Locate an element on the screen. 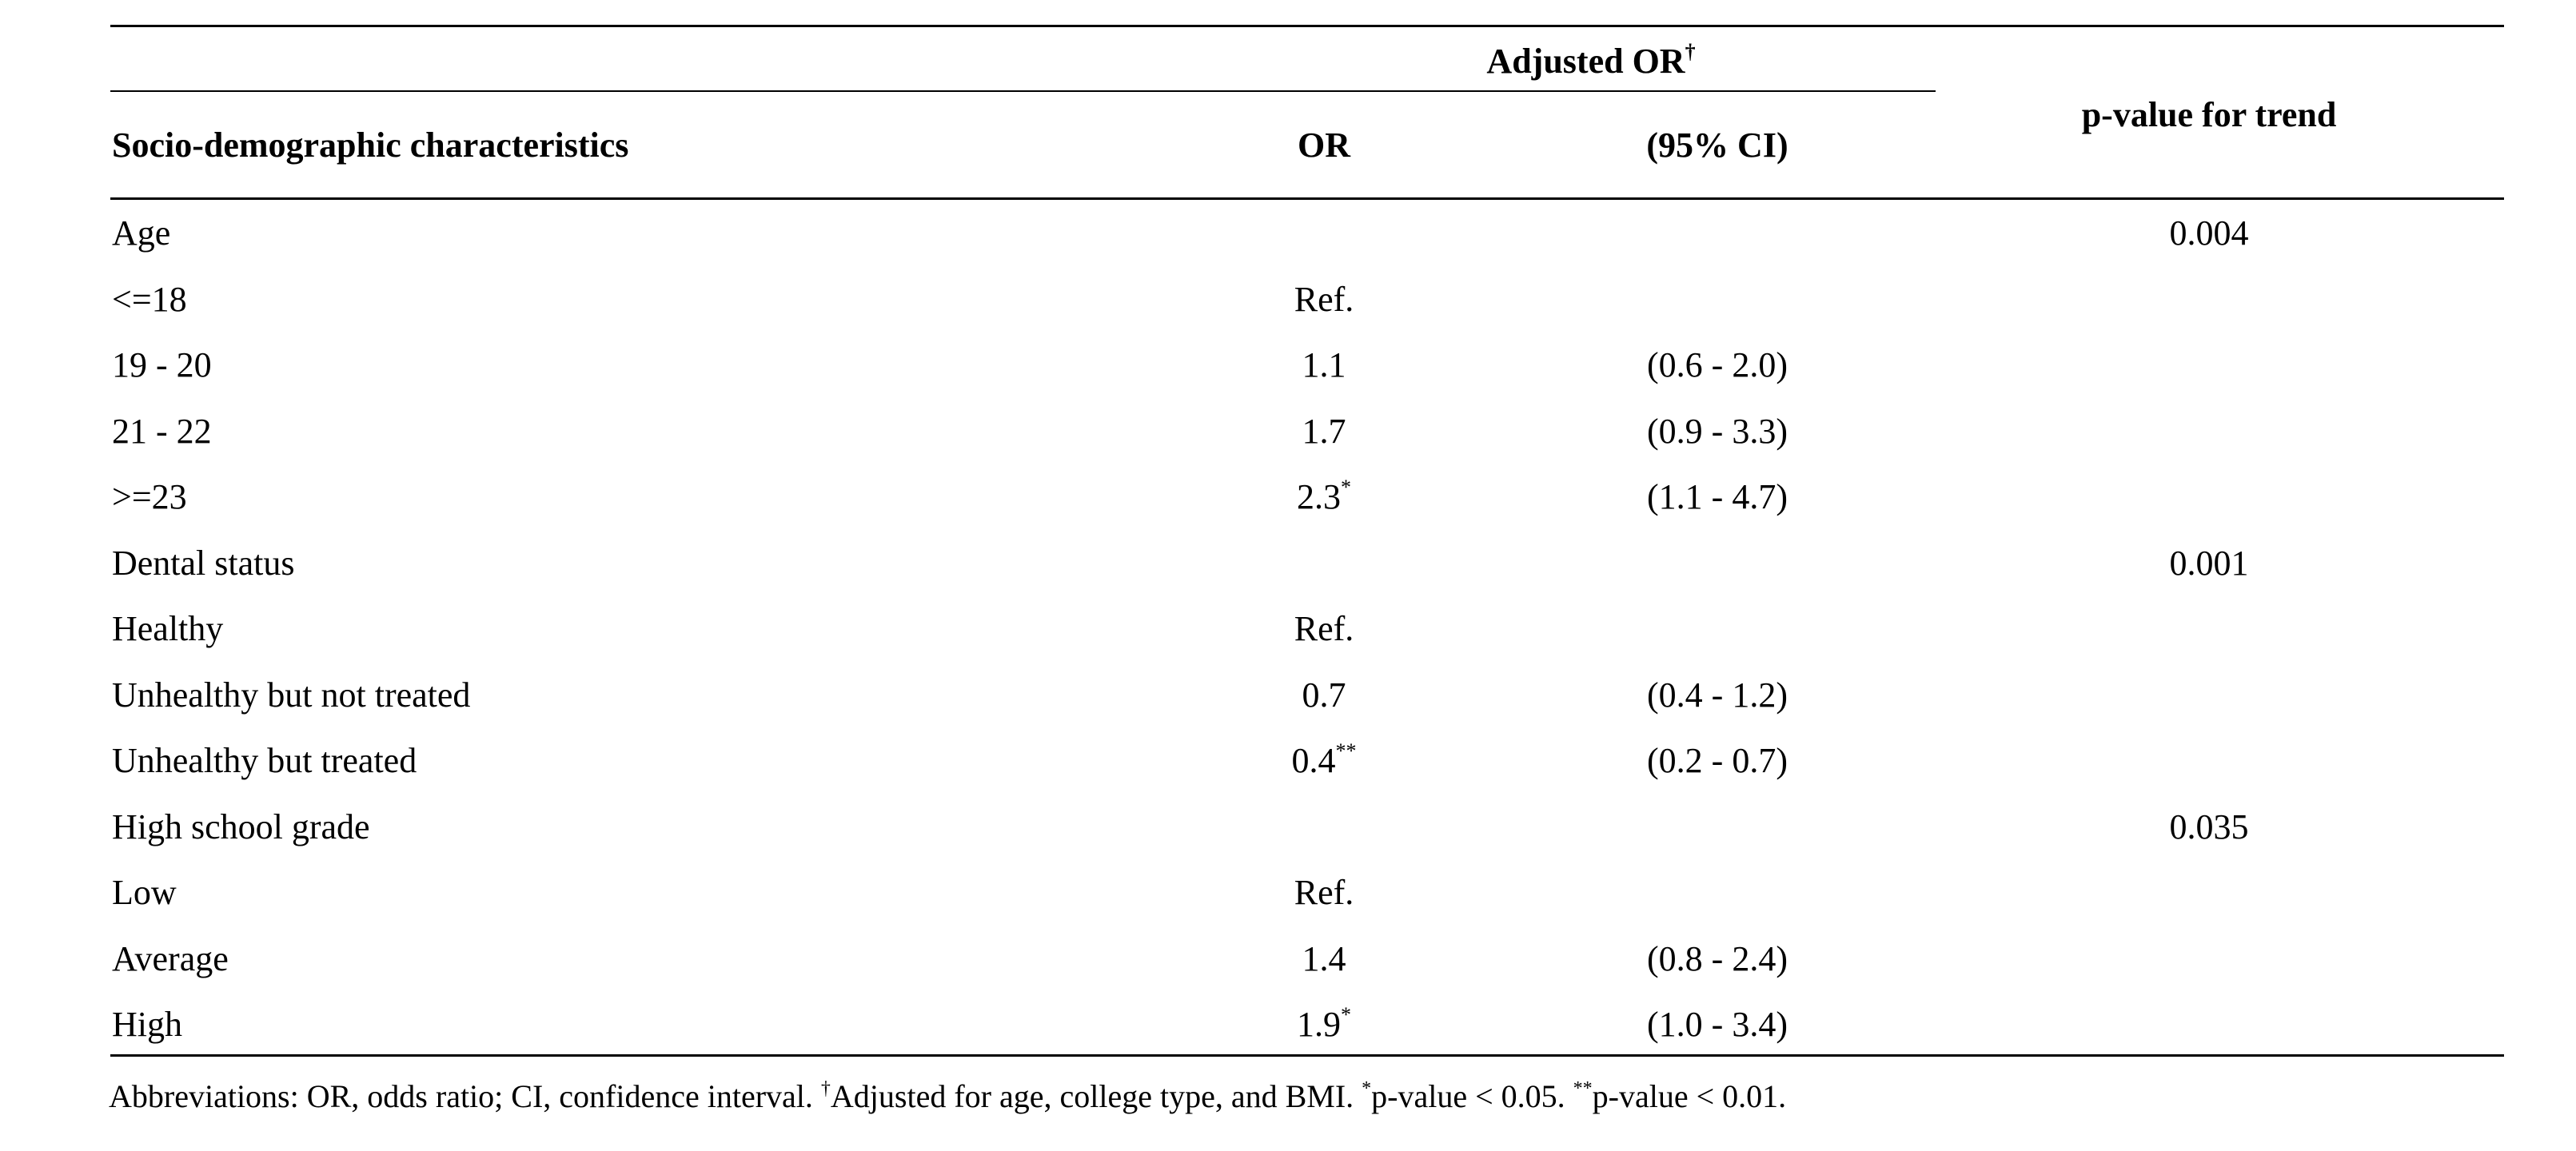 The width and height of the screenshot is (2576, 1151). ci-value: (0.8 - 2.4) is located at coordinates (1717, 958).